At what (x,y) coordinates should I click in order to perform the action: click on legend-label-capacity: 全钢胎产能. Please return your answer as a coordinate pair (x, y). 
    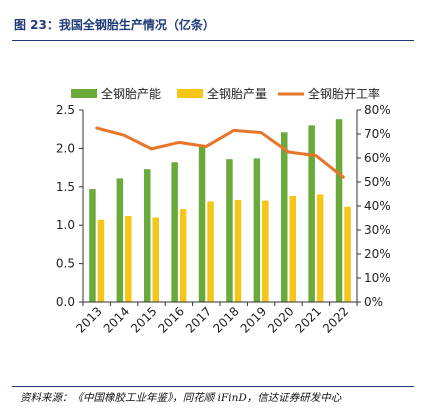
    Looking at the image, I should click on (131, 93).